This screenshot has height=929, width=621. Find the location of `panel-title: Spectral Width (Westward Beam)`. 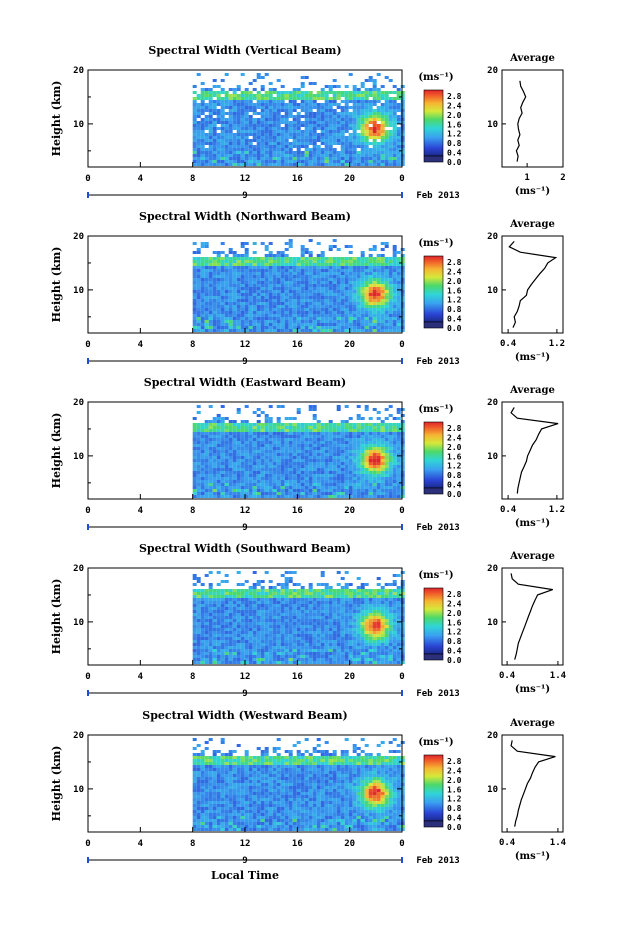

panel-title: Spectral Width (Westward Beam) is located at coordinates (244, 715).